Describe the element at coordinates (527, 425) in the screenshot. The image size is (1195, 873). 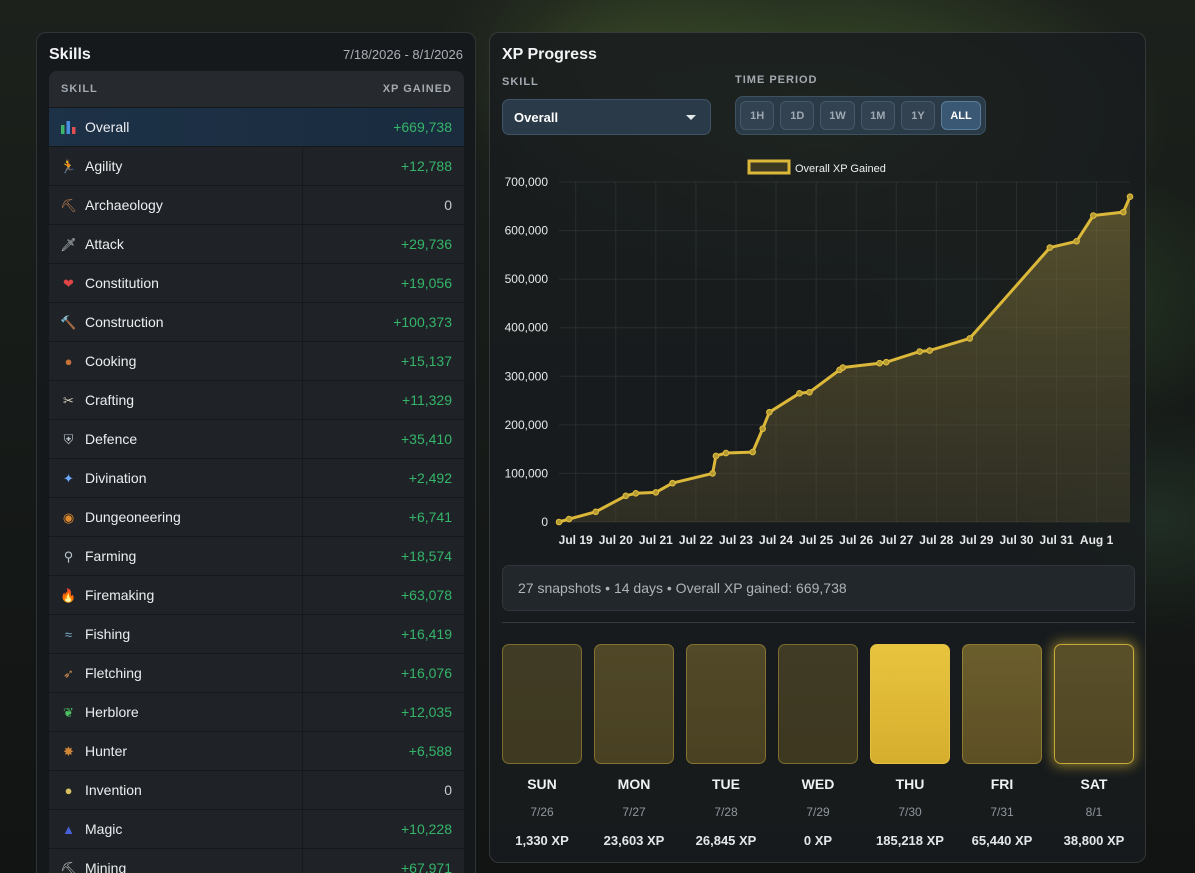
I see `y-tick-label: 200,000` at that location.